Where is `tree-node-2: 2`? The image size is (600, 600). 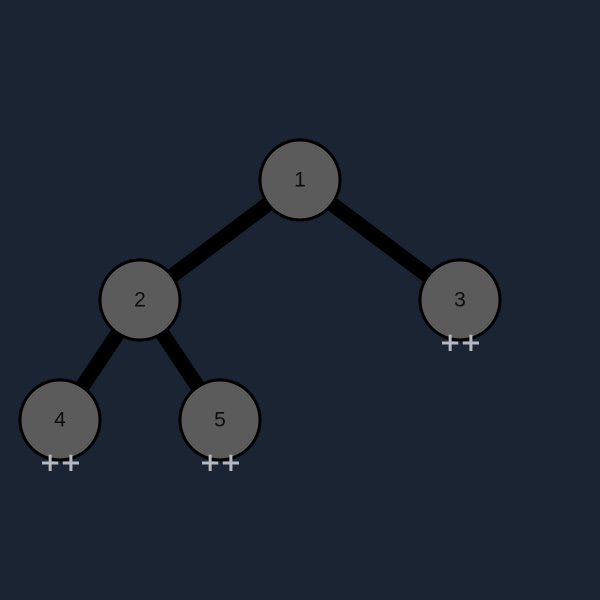 tree-node-2: 2 is located at coordinates (140, 300).